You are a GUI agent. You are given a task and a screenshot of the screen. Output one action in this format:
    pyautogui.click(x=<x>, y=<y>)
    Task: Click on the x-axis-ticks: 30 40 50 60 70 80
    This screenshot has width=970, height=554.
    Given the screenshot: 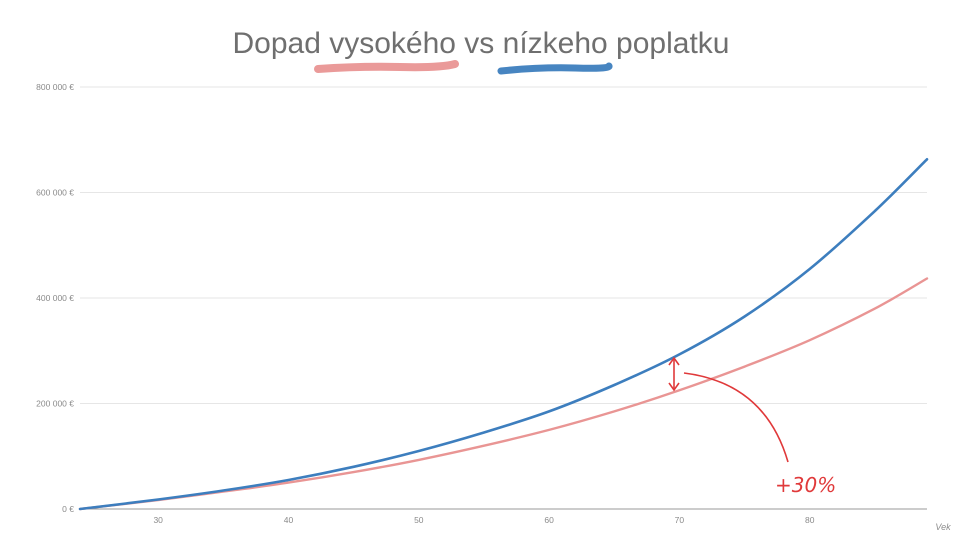 What is the action you would take?
    pyautogui.click(x=483, y=520)
    